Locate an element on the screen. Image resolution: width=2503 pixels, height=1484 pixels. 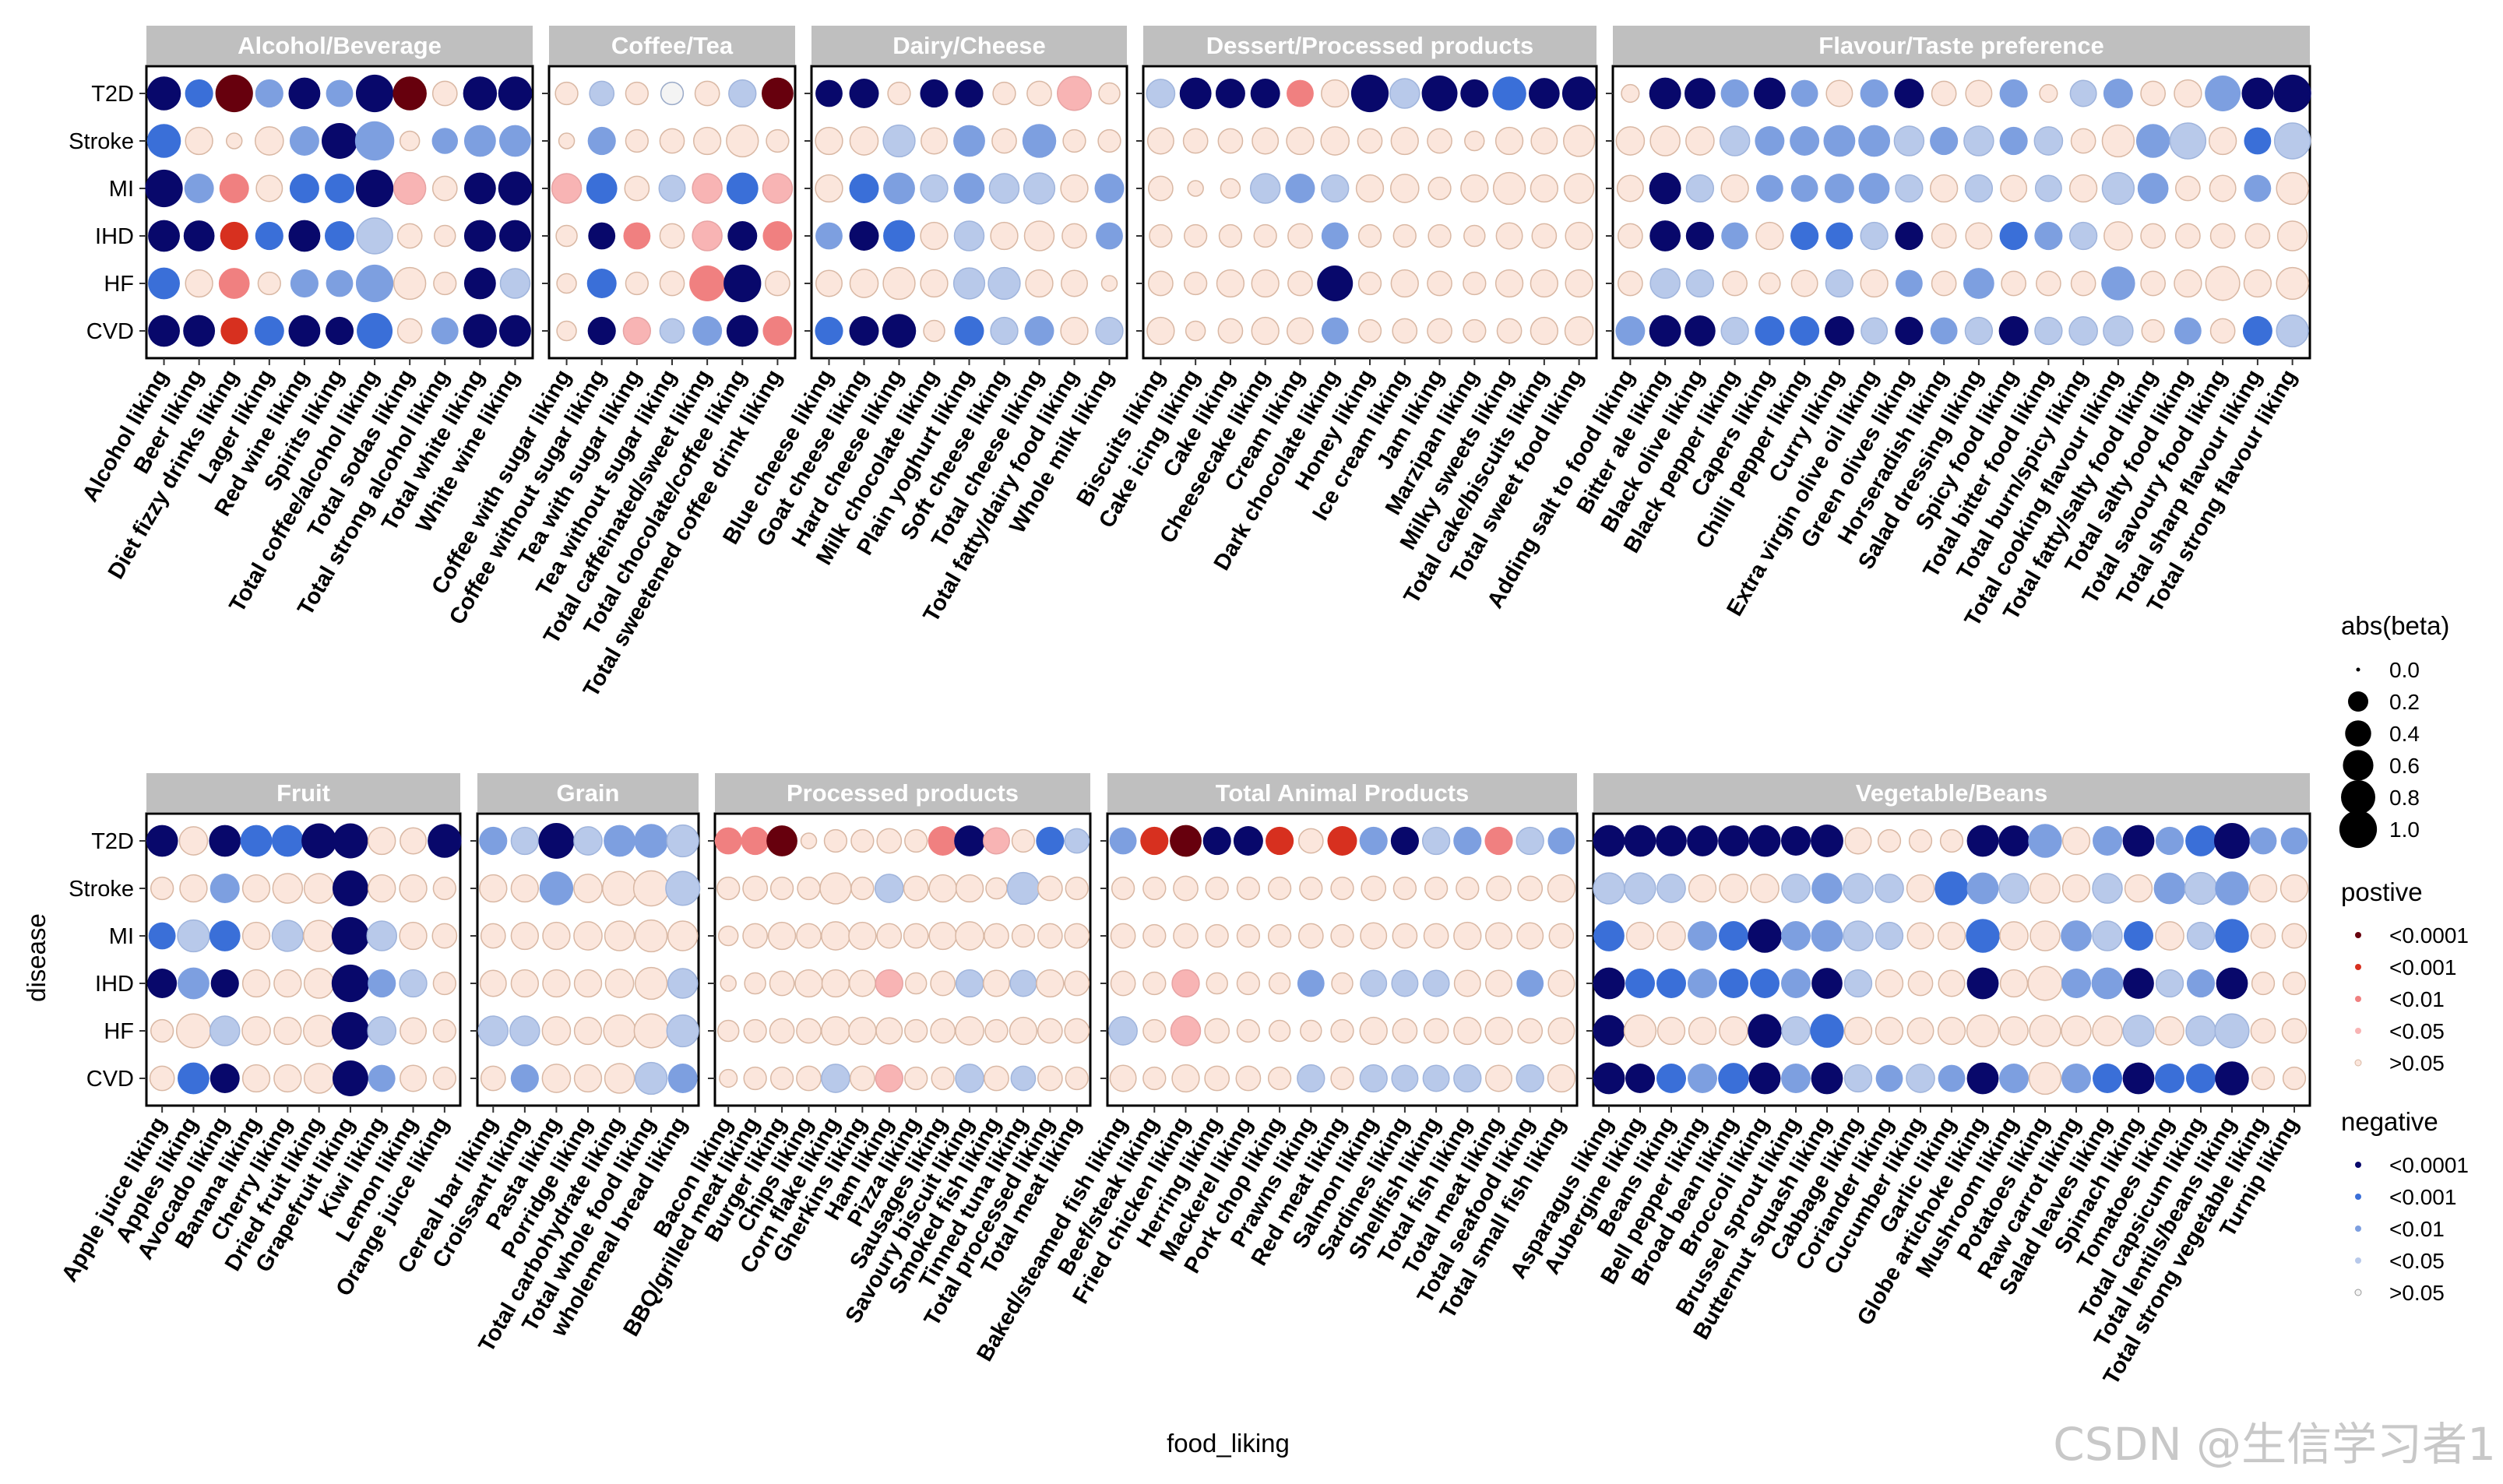
y-tick-label: HF is located at coordinates (119, 1031).